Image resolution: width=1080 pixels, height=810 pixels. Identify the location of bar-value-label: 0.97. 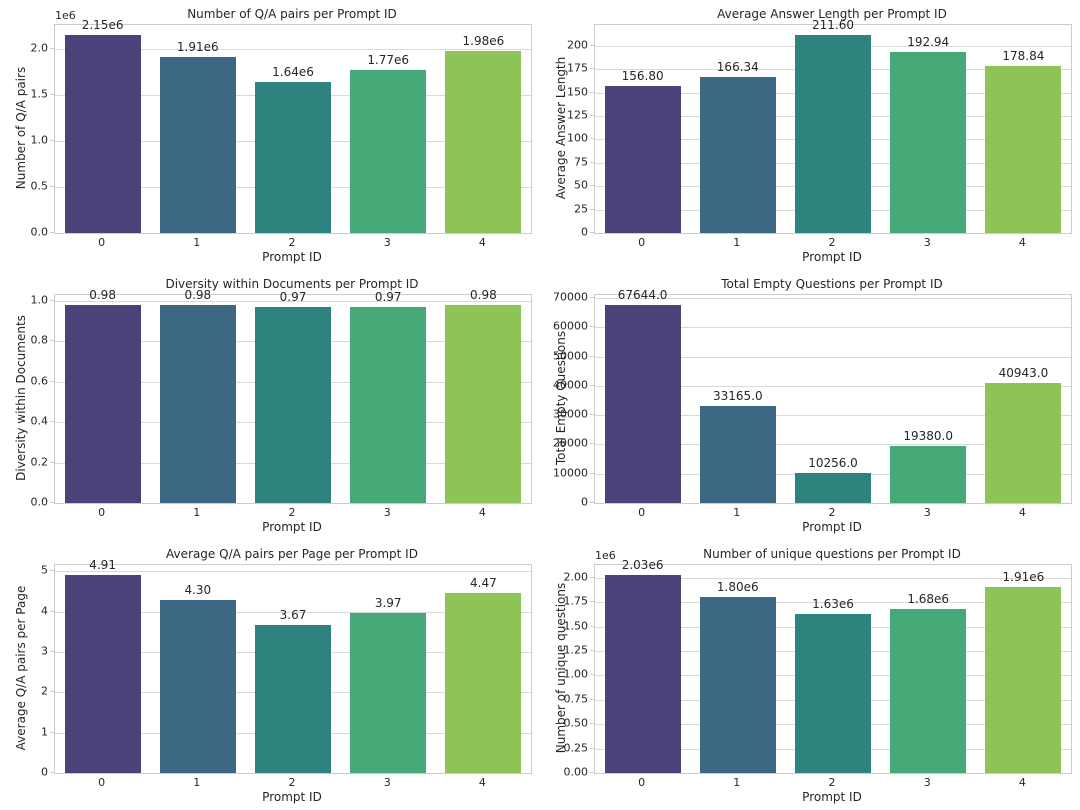
(388, 296).